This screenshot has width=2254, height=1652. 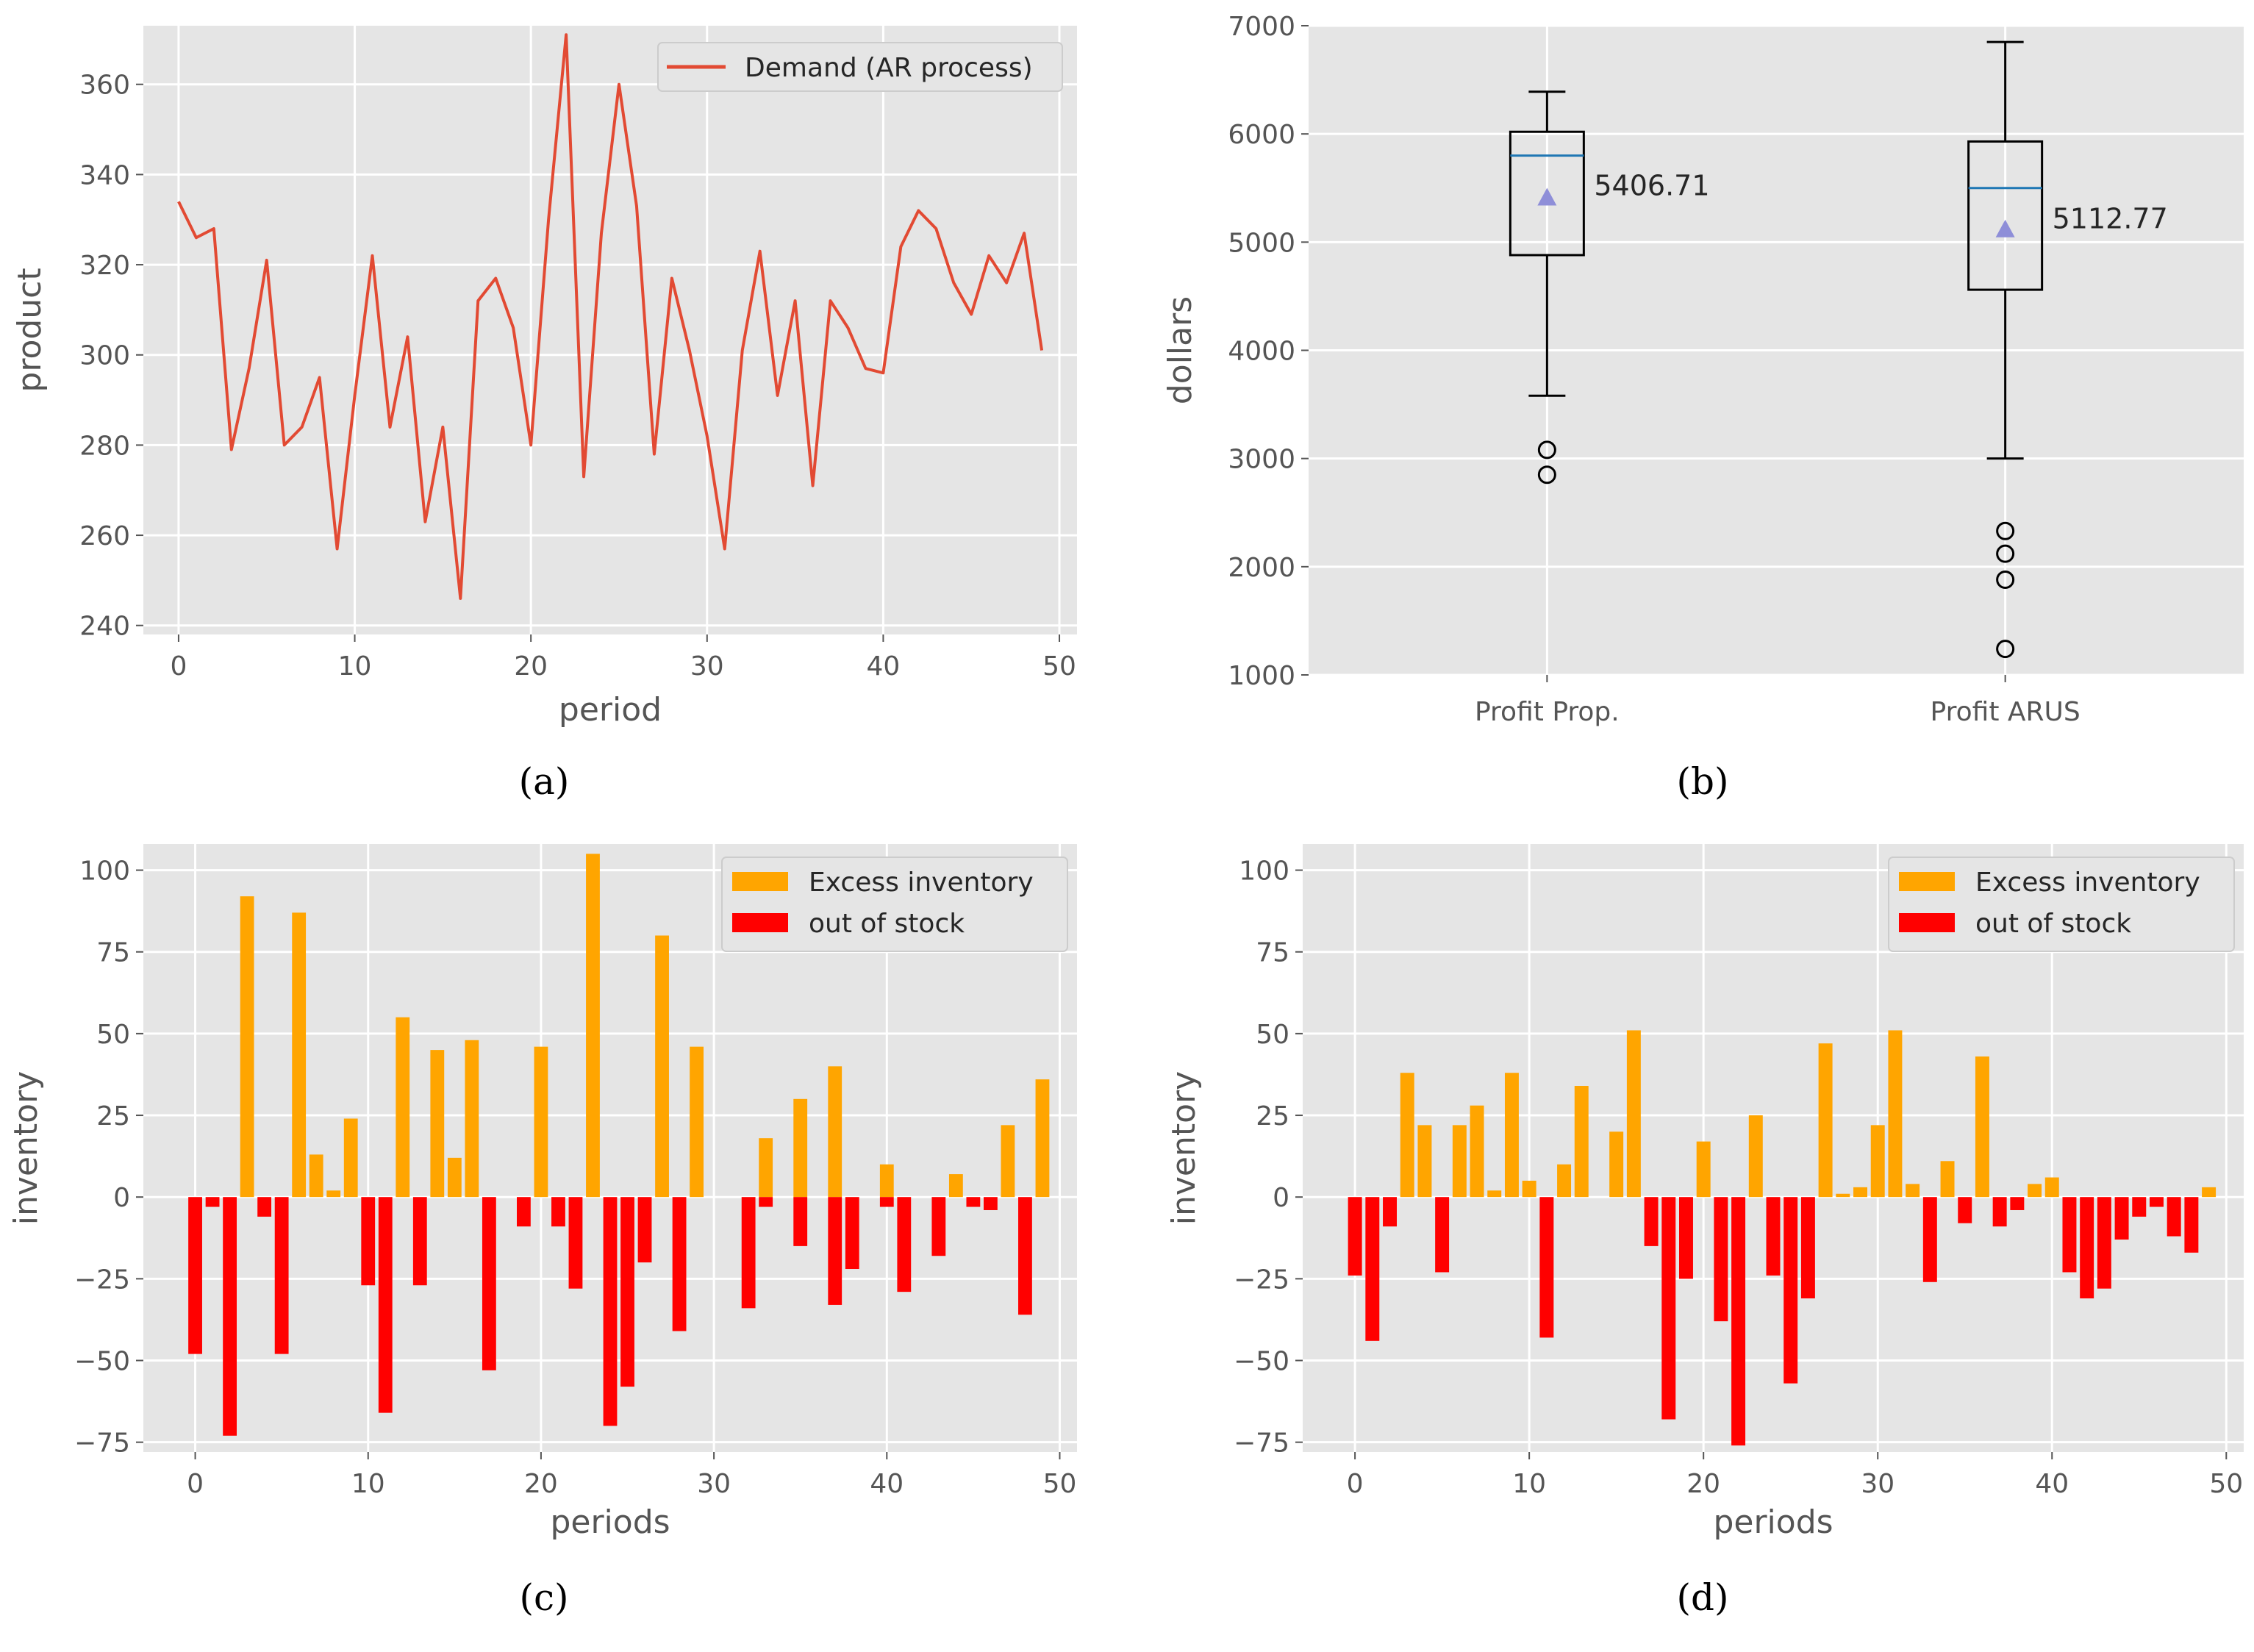 What do you see at coordinates (610, 316) in the screenshot?
I see `demand-series-line` at bounding box center [610, 316].